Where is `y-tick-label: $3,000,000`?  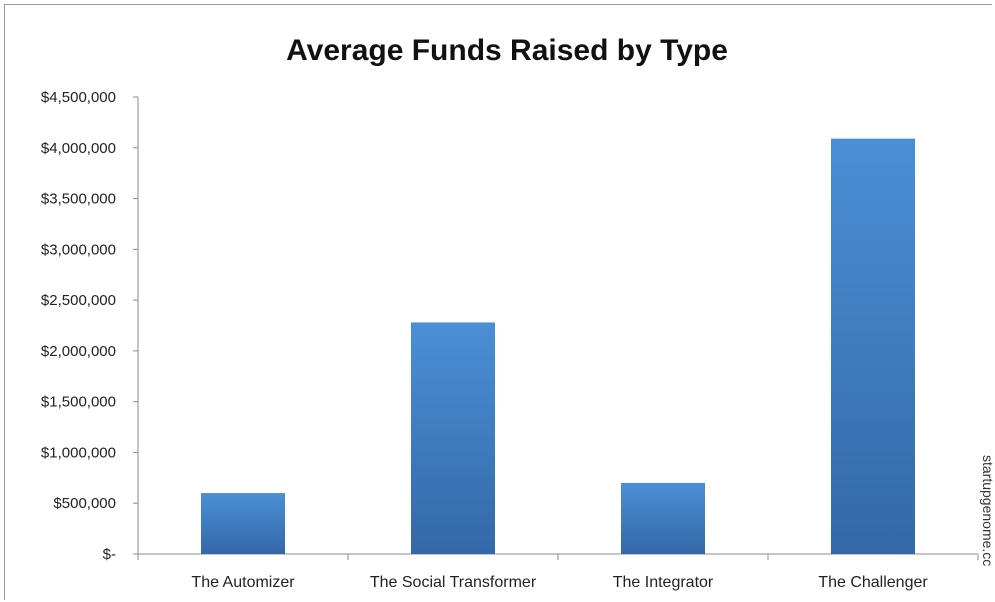 y-tick-label: $3,000,000 is located at coordinates (78, 249).